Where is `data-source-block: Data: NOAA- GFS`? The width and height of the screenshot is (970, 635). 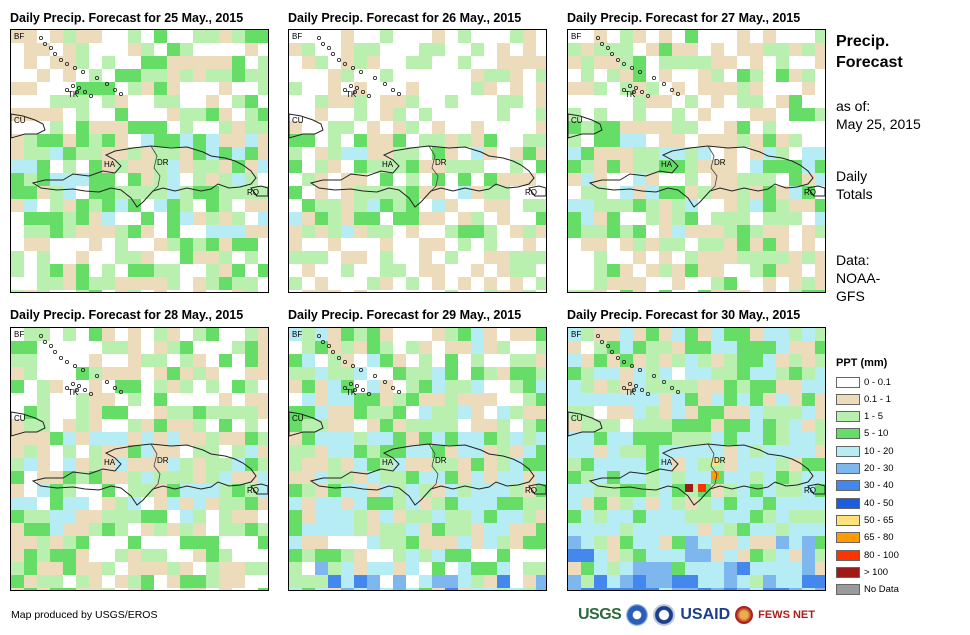
data-source-block: Data: NOAA- GFS is located at coordinates (858, 278).